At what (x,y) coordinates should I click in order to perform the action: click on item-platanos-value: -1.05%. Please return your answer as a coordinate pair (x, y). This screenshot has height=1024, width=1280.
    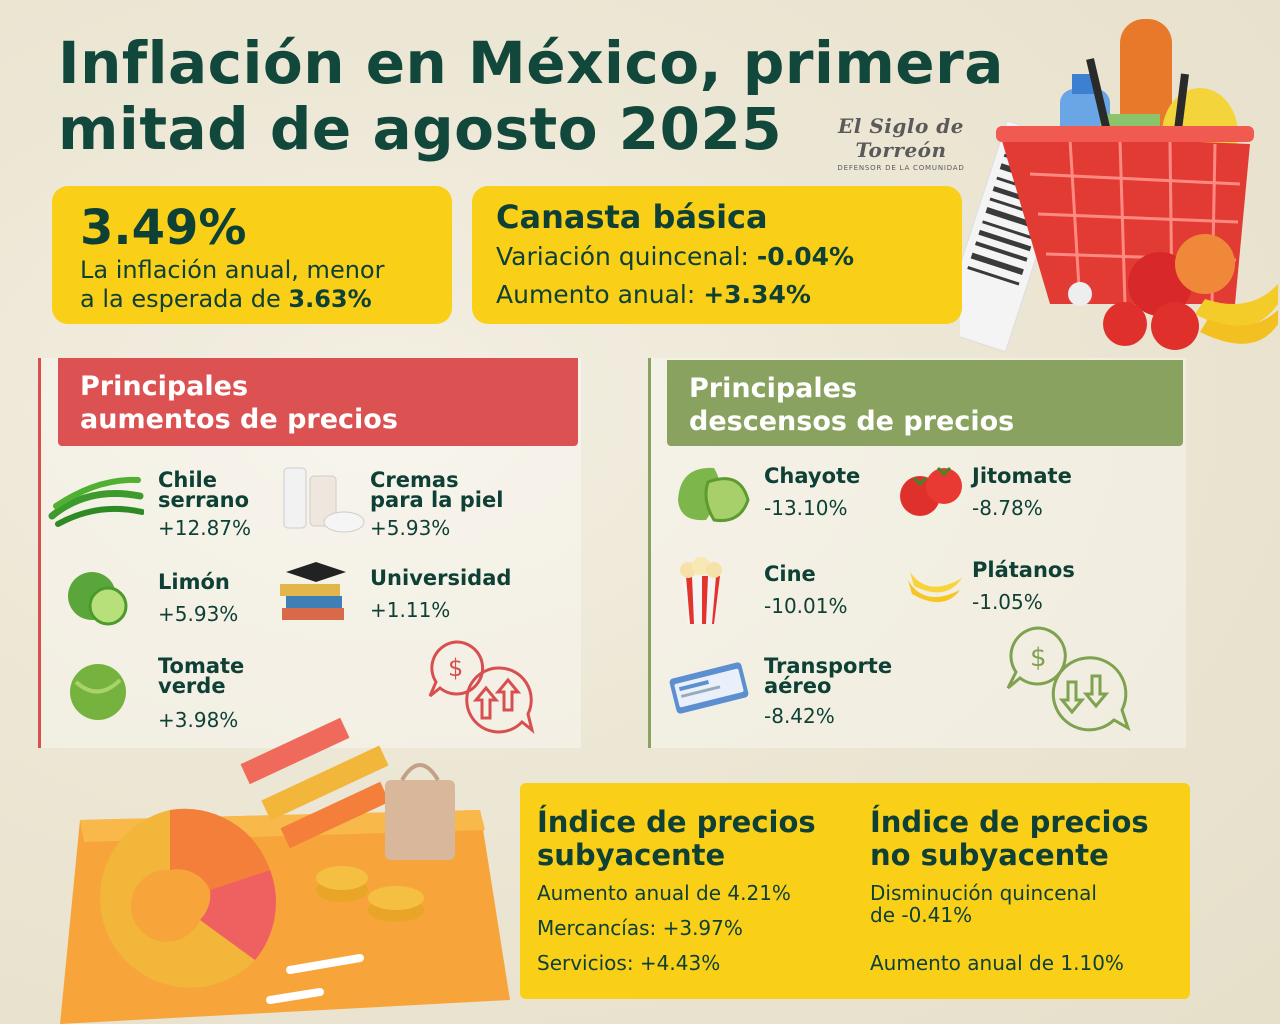
    Looking at the image, I should click on (1007, 602).